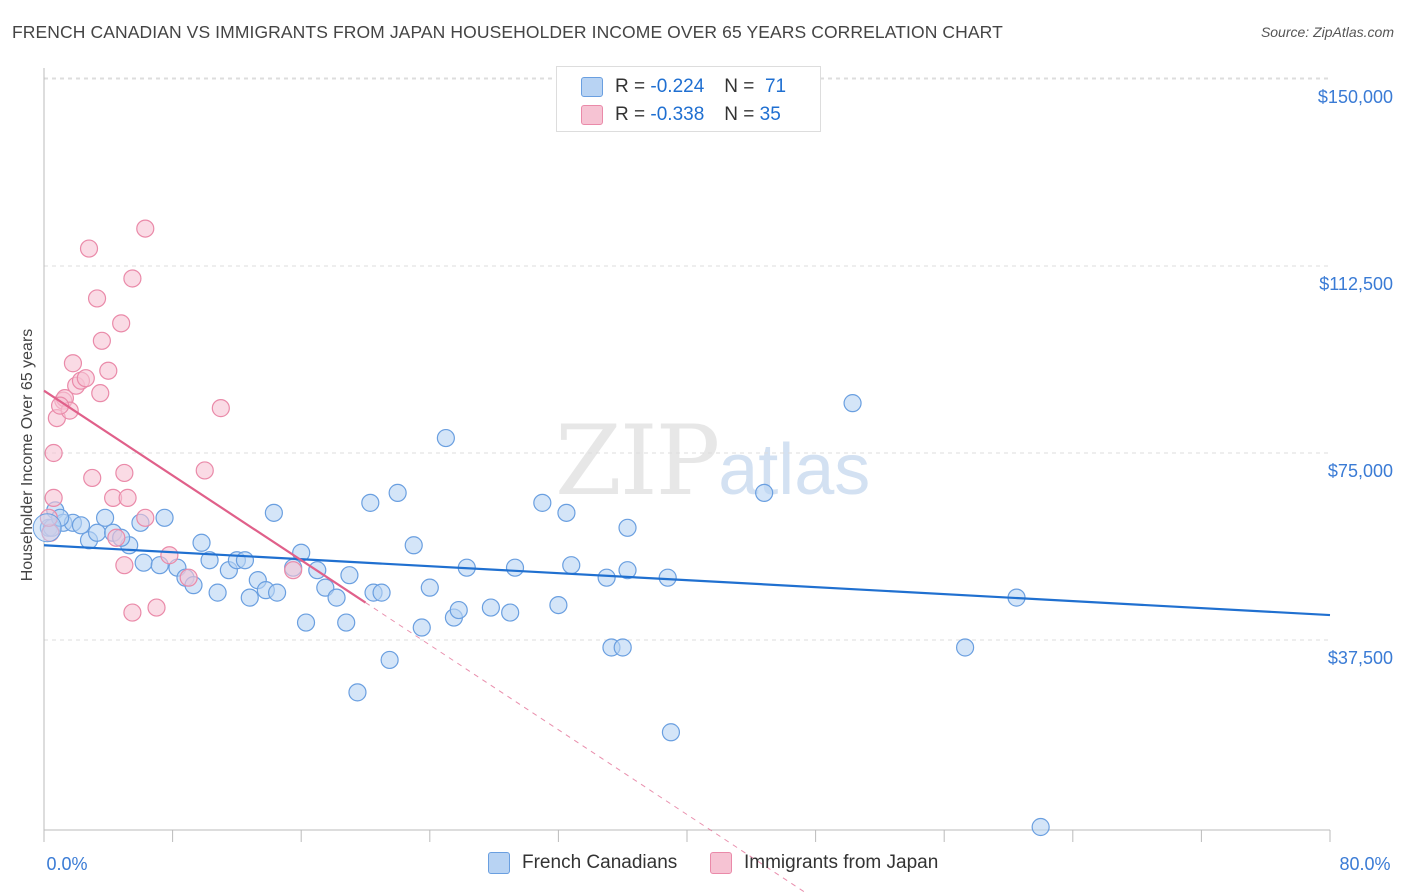  Describe the element at coordinates (713, 461) in the screenshot. I see `watermark: ZIPatlas` at that location.